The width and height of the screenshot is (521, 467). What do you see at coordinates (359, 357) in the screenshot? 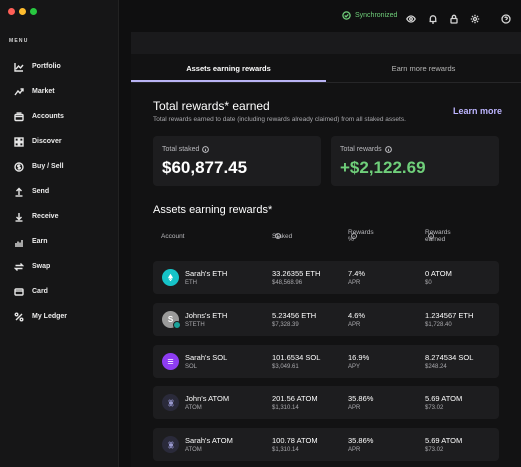
I see `row-rewards-pct: 16.9%` at bounding box center [359, 357].